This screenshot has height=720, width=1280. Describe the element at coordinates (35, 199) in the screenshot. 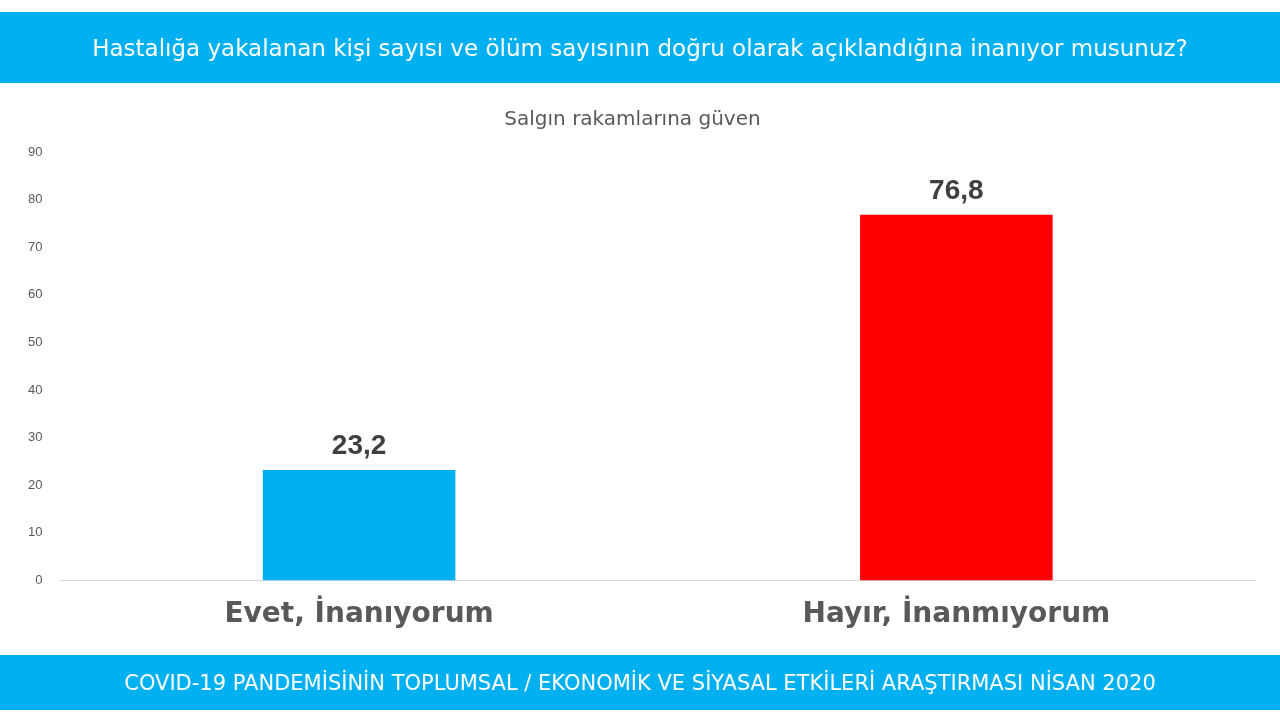

I see `y-tick-label: 80` at that location.